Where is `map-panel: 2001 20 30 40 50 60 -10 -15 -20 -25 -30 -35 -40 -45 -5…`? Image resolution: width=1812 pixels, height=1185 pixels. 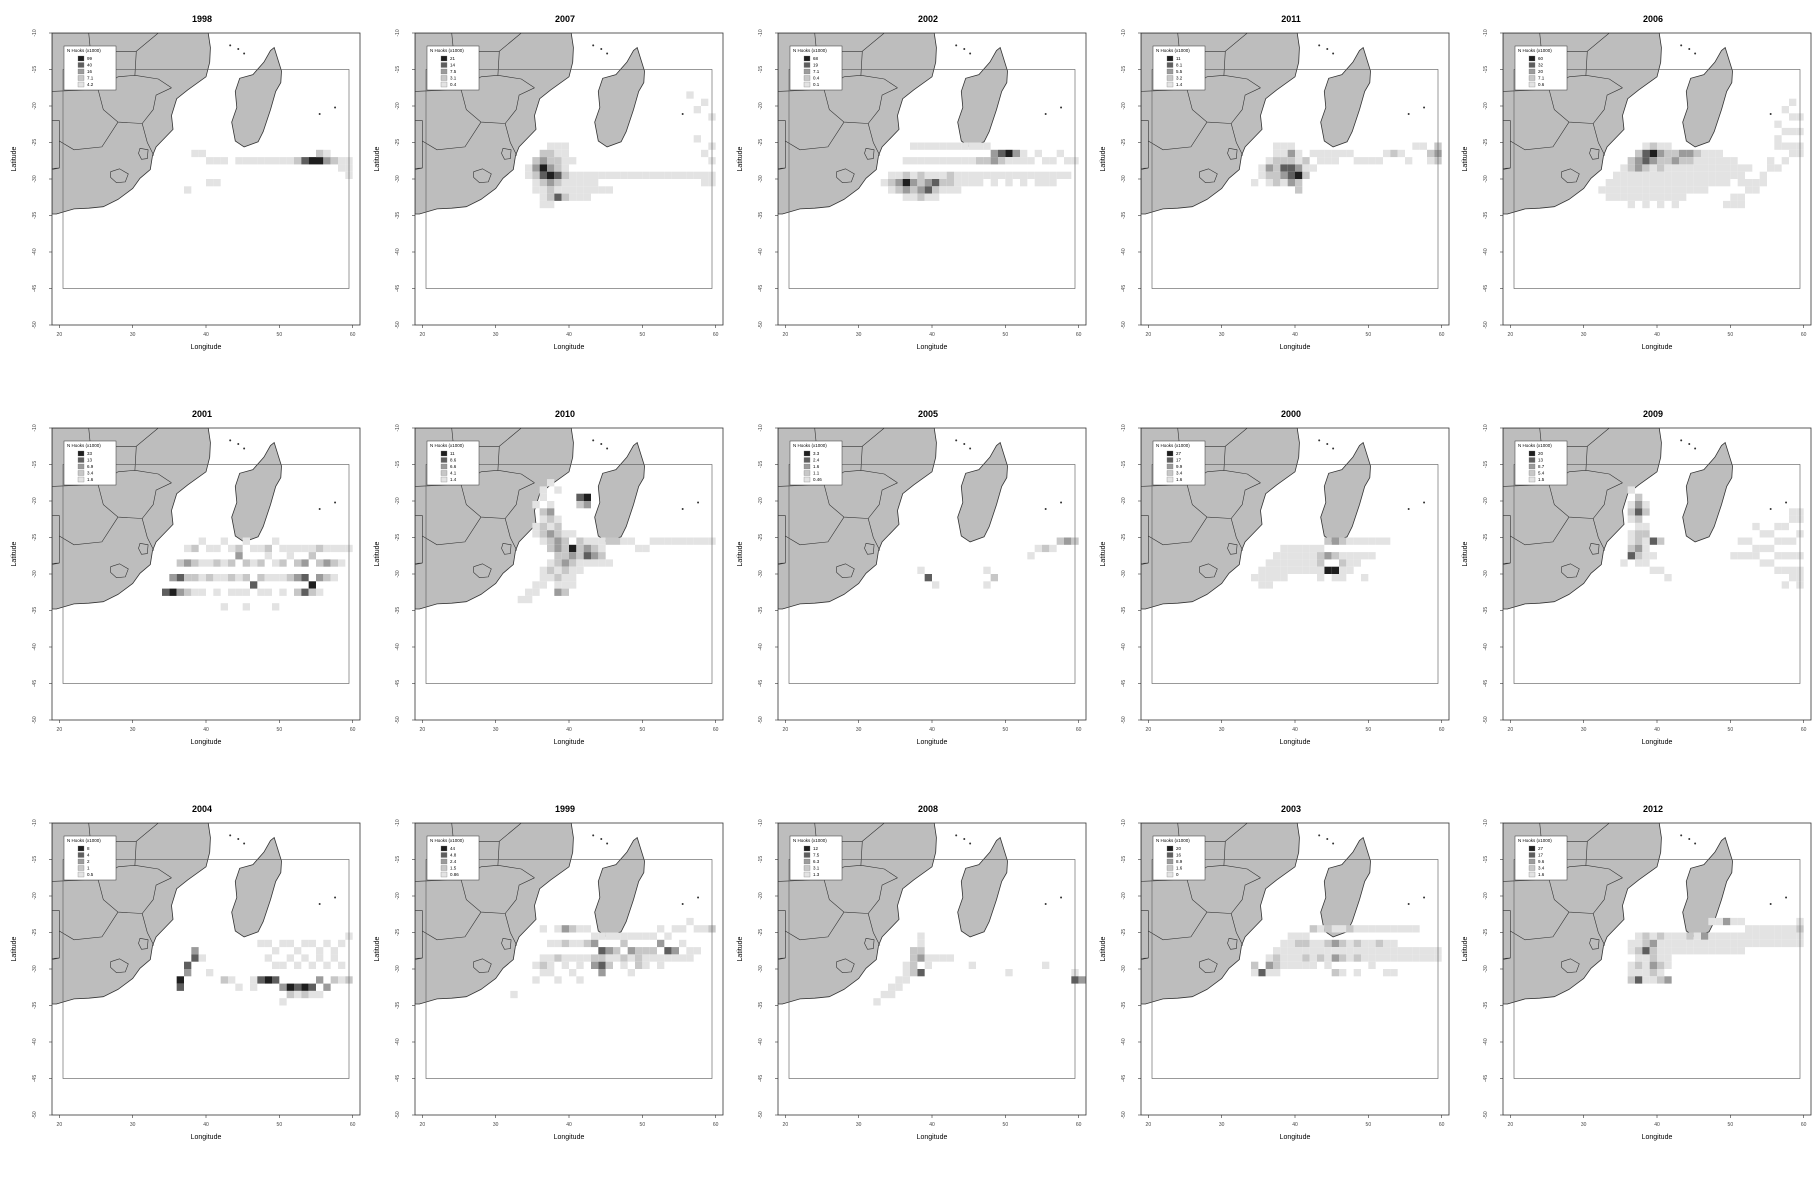 map-panel: 2001 20 30 40 50 60 -10 -15 -20 -25 -30 -35 -40 -45 -5… is located at coordinates (181, 592).